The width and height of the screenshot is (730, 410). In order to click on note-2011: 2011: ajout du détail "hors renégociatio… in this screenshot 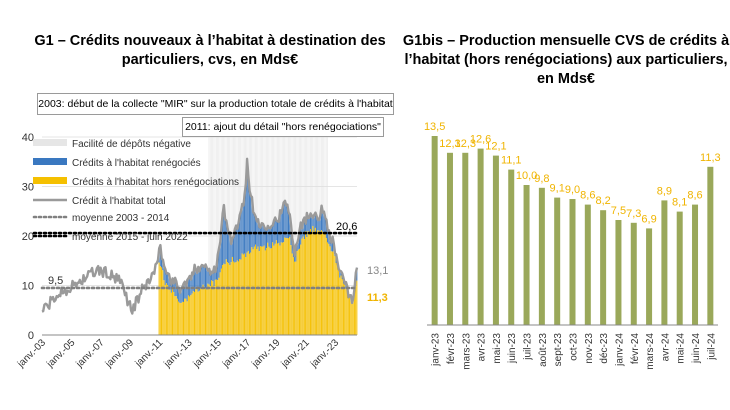, I will do `click(283, 127)`.